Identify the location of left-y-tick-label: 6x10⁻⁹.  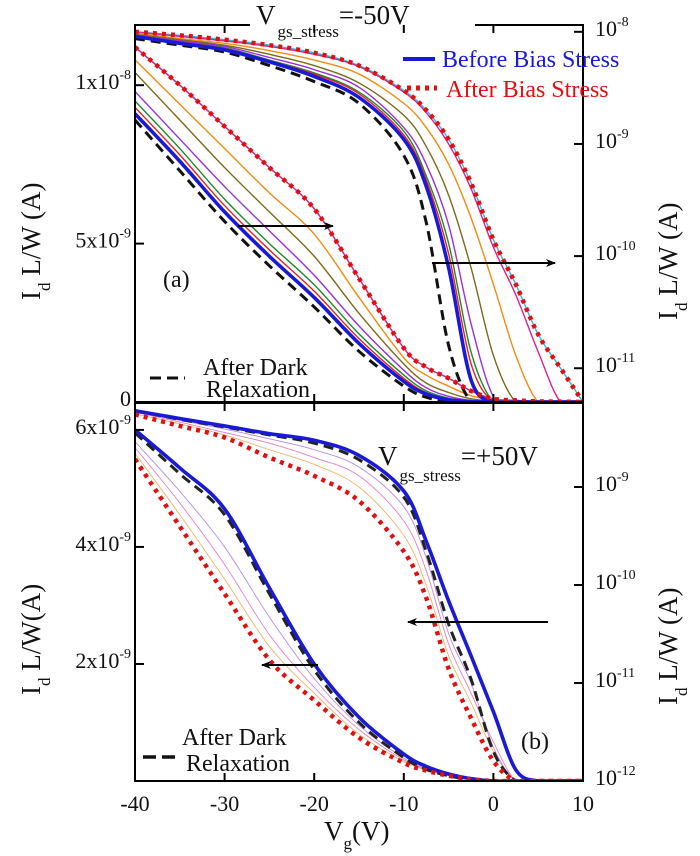
(103, 426).